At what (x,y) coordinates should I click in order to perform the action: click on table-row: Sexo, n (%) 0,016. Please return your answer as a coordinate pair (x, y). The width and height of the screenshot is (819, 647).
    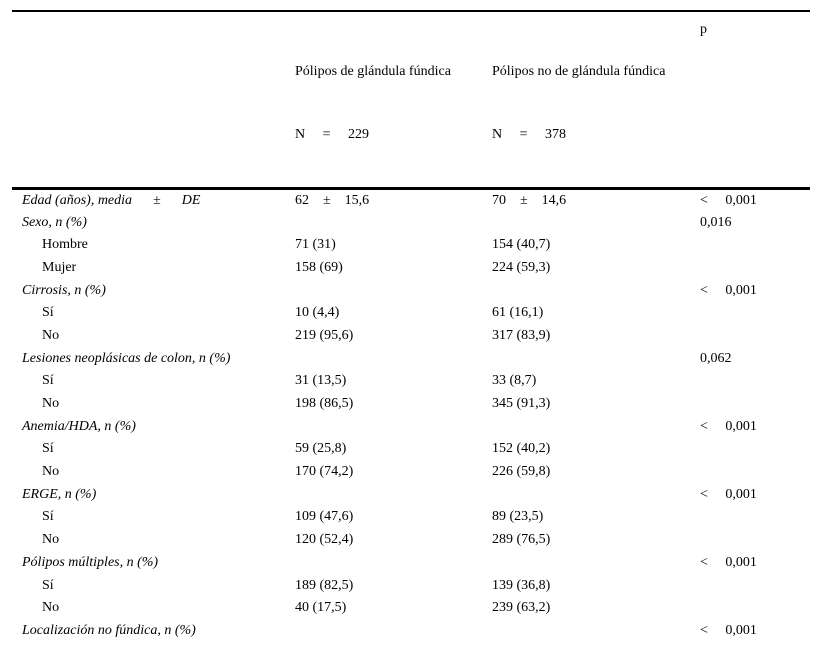
    Looking at the image, I should click on (411, 222).